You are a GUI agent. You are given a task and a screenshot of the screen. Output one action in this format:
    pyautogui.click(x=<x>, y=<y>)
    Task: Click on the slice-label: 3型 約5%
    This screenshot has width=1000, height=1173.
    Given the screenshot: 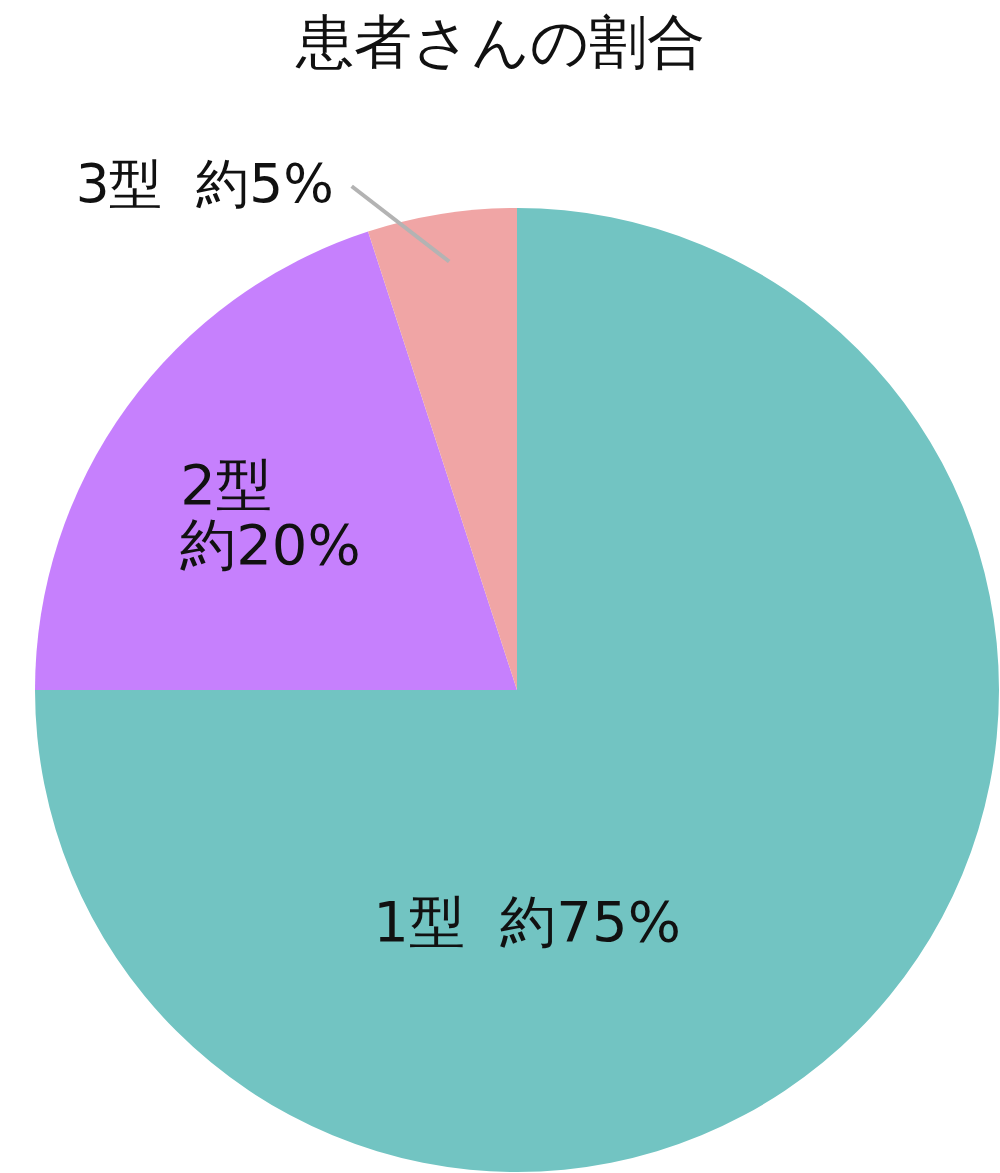 What is the action you would take?
    pyautogui.click(x=204, y=184)
    